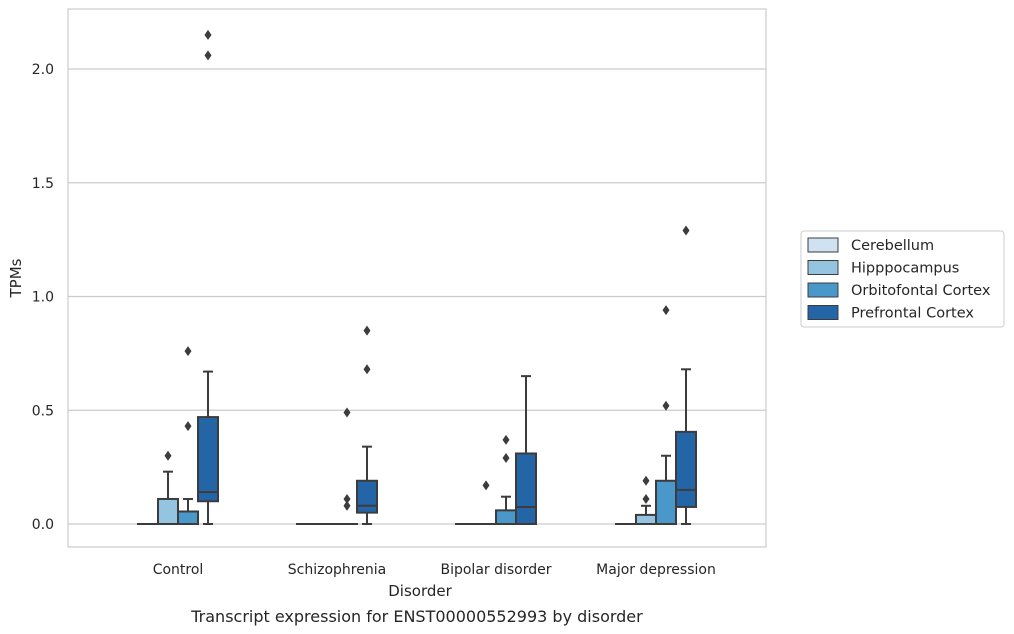 This screenshot has width=1014, height=634. Describe the element at coordinates (656, 570) in the screenshot. I see `x-tick-label: Major depression` at that location.